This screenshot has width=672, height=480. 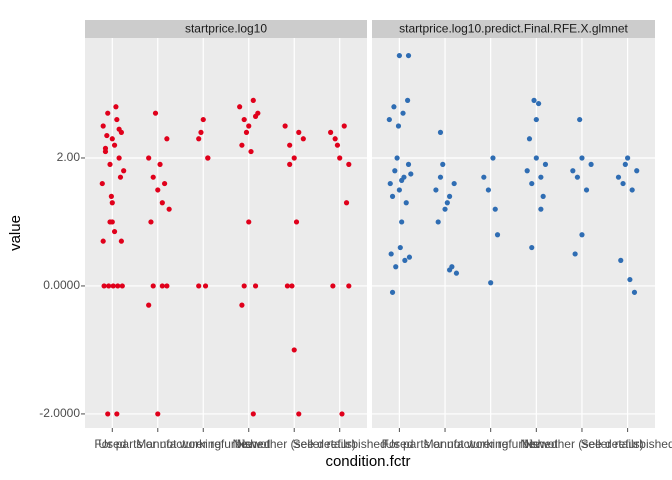 What do you see at coordinates (61, 285) in the screenshot?
I see `y-tick-label: 0.0000` at bounding box center [61, 285].